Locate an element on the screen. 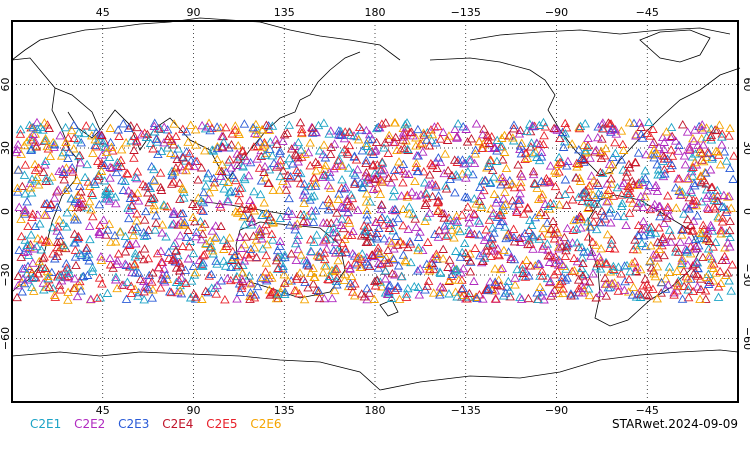 The height and width of the screenshot is (450, 750). lon-label-bottom: 90 is located at coordinates (194, 410).